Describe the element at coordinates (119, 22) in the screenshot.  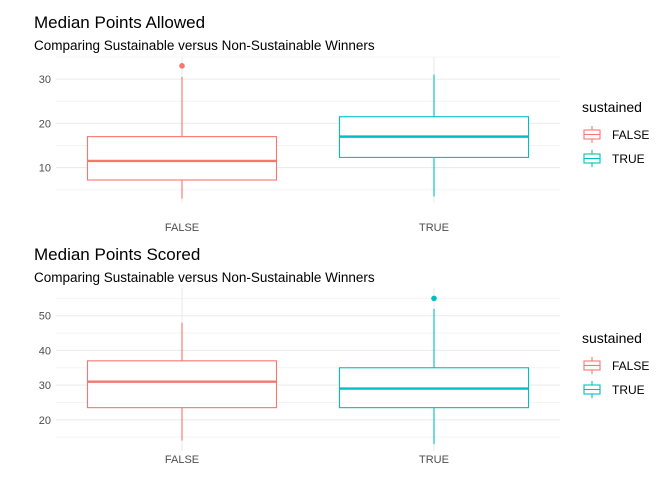
I see `chart-title: Median Points Allowed` at that location.